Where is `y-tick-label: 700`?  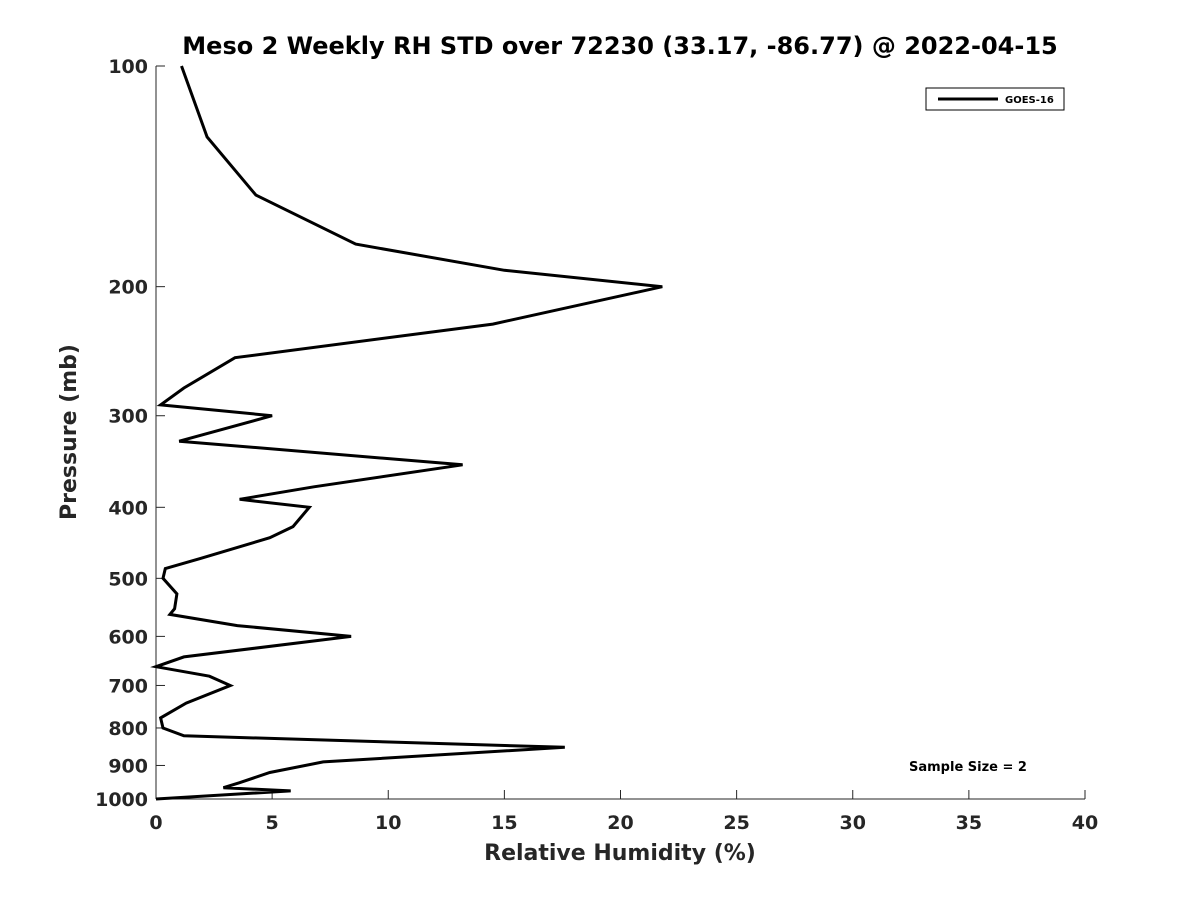 y-tick-label: 700 is located at coordinates (128, 686).